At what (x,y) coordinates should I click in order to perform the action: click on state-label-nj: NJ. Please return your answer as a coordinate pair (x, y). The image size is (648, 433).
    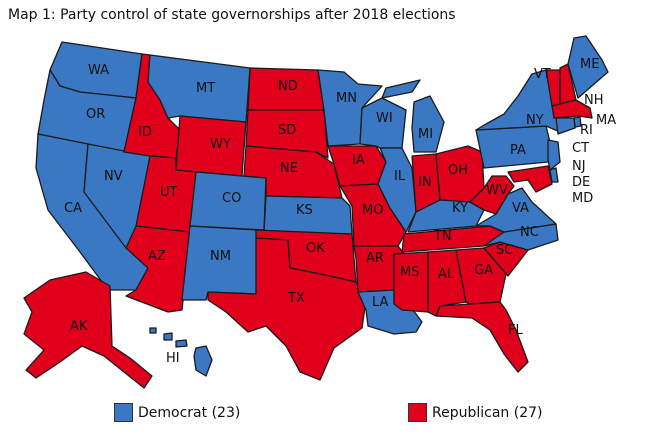
    Looking at the image, I should click on (579, 166).